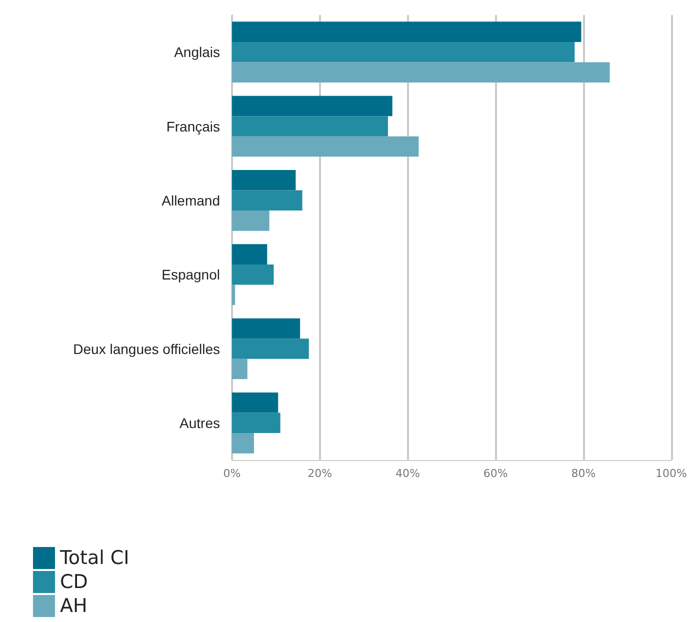  Describe the element at coordinates (74, 606) in the screenshot. I see `legend-label: AH` at that location.